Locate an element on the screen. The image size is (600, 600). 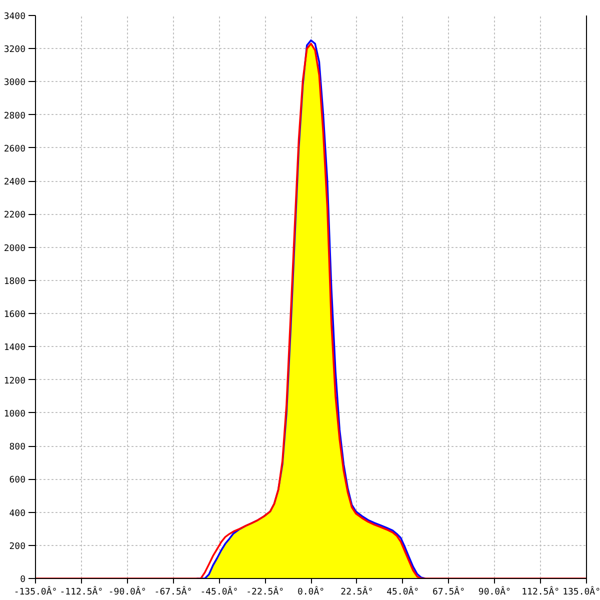
y-tick-label: 2600 is located at coordinates (15, 149).